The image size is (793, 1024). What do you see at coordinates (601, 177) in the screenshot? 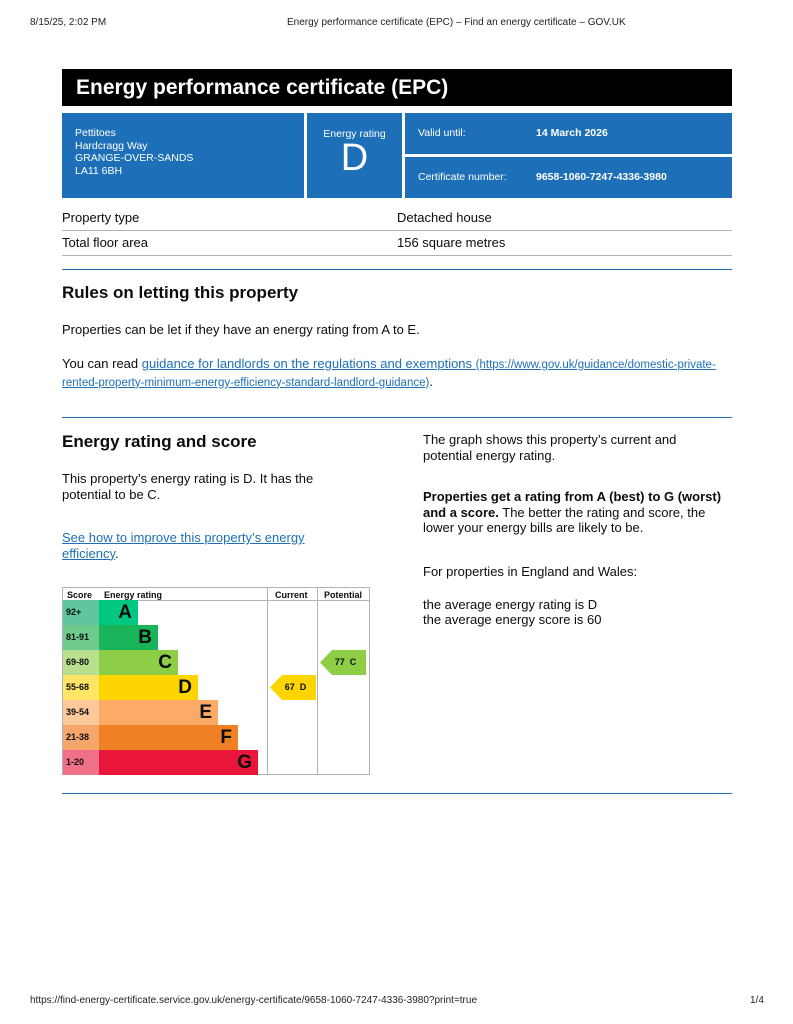
I see `certificate-number-value: 9658-1060-7247-4336-3980` at bounding box center [601, 177].